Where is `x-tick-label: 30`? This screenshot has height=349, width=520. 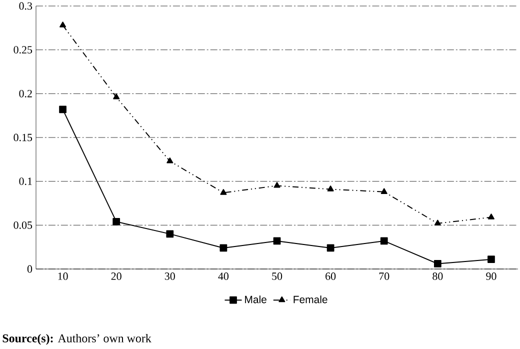 x-tick-label: 30 is located at coordinates (169, 276).